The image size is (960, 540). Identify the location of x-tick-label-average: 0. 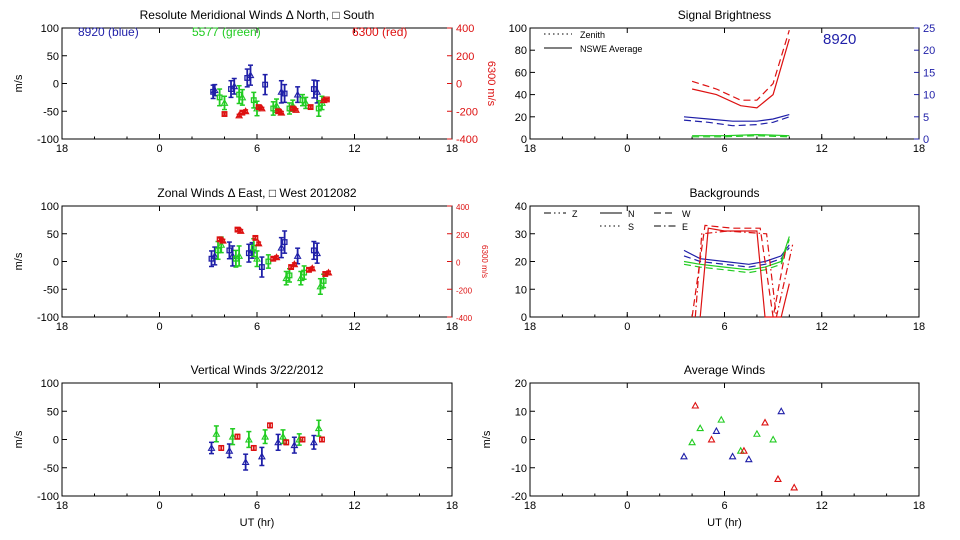
(627, 506).